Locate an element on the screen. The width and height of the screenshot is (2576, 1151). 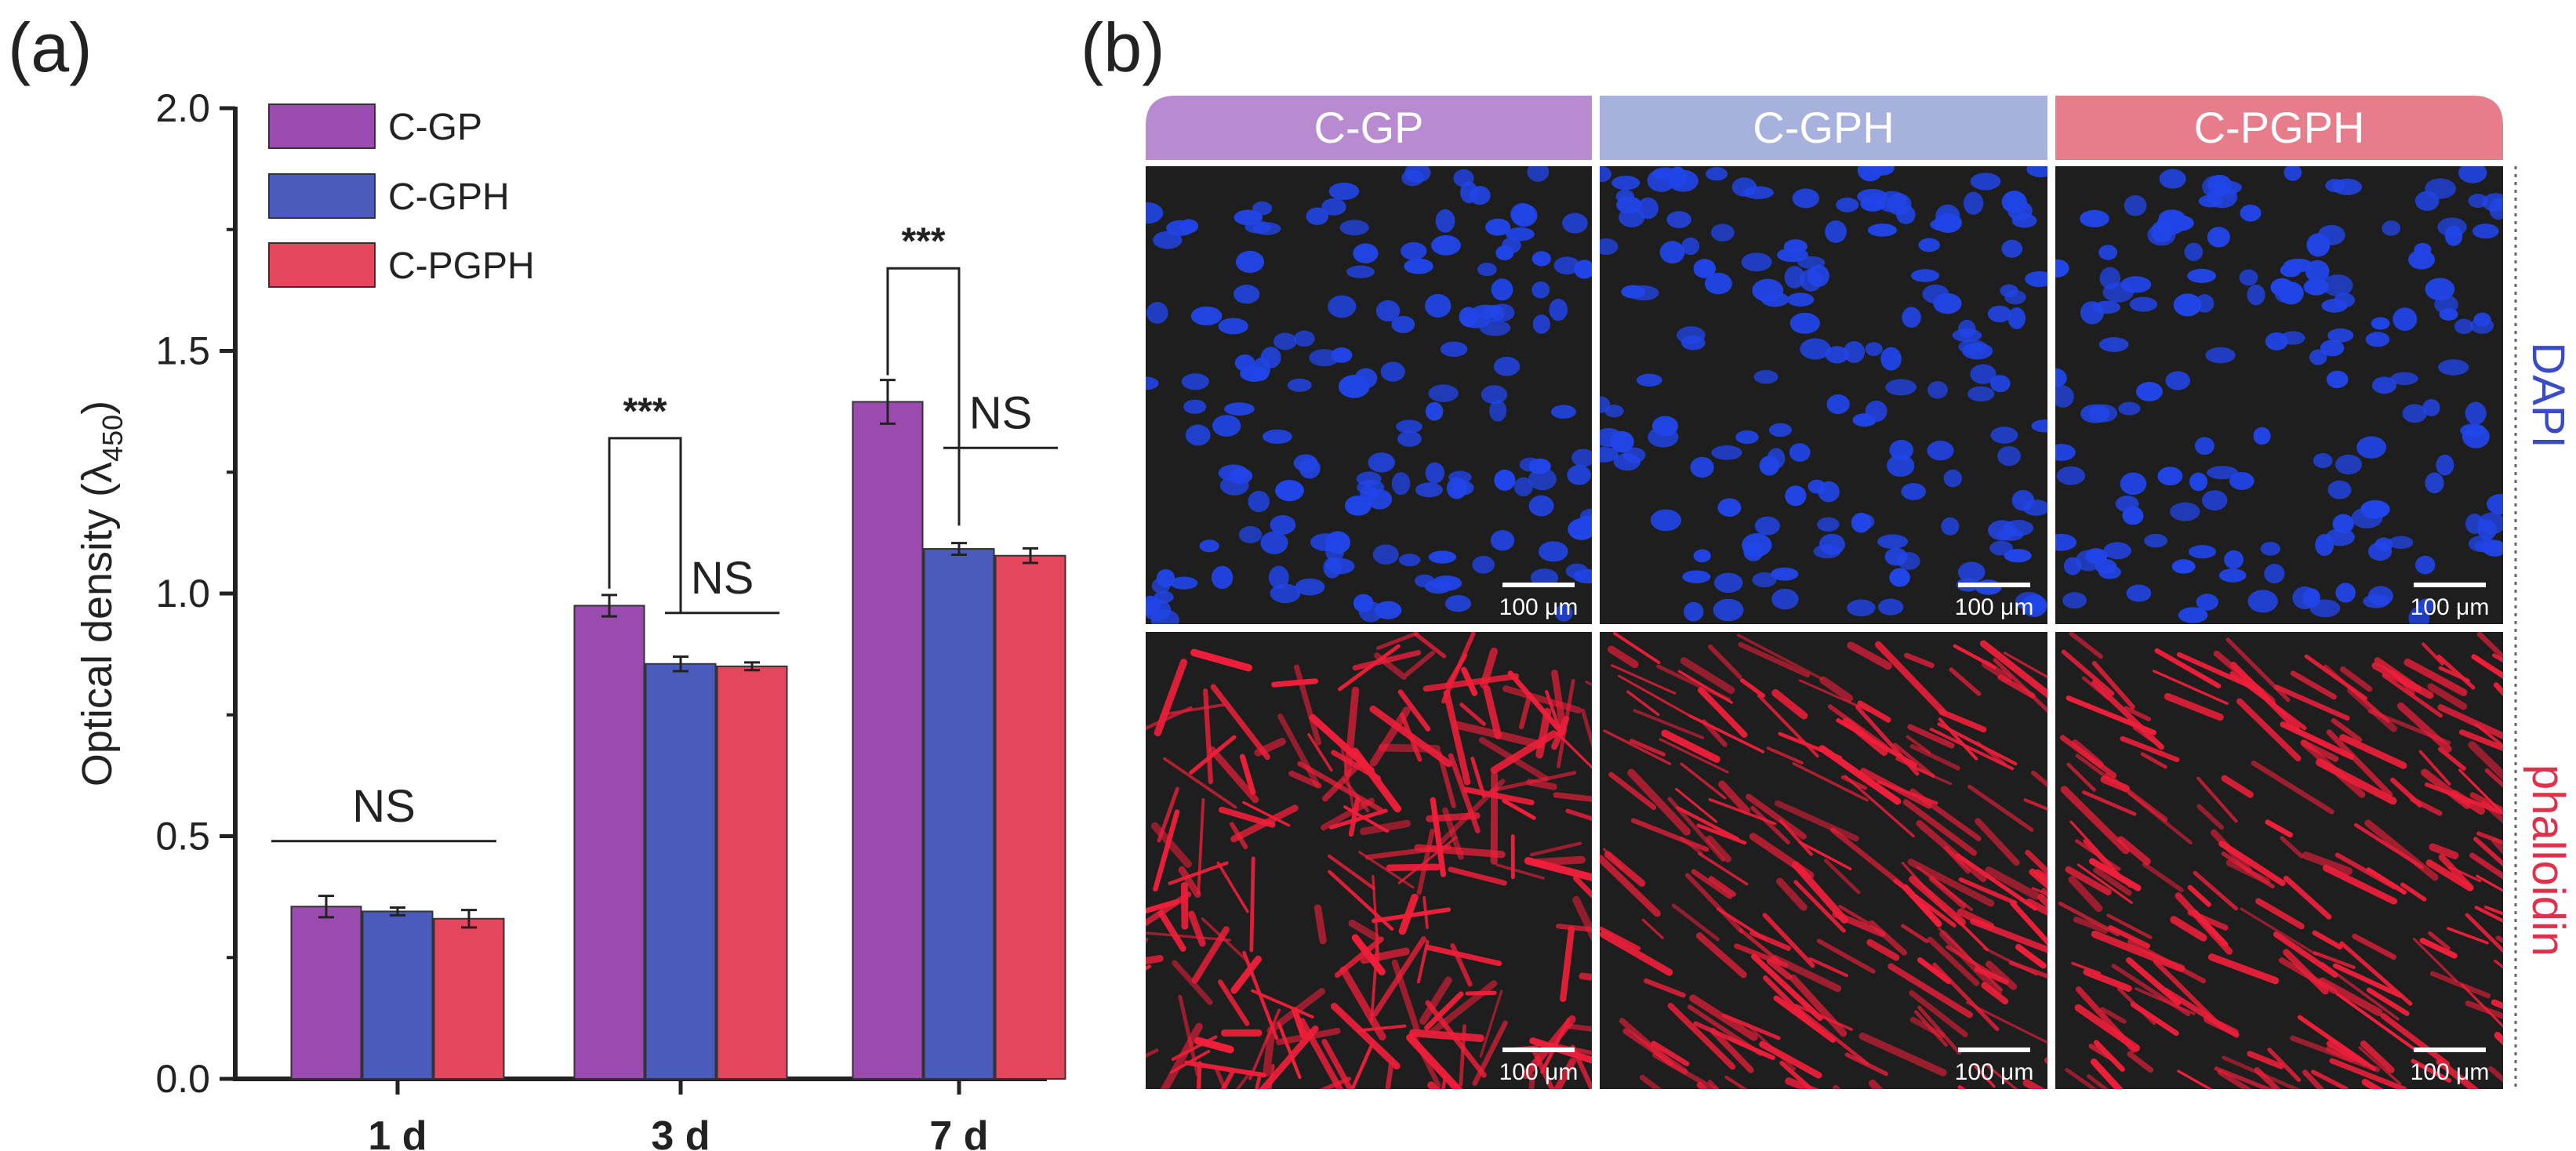
legend-label: C-GPH is located at coordinates (449, 197).